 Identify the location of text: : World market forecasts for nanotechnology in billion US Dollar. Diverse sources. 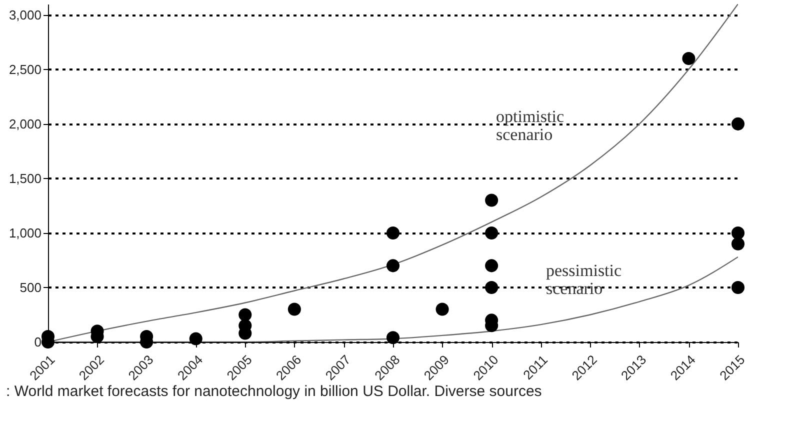
(274, 391).